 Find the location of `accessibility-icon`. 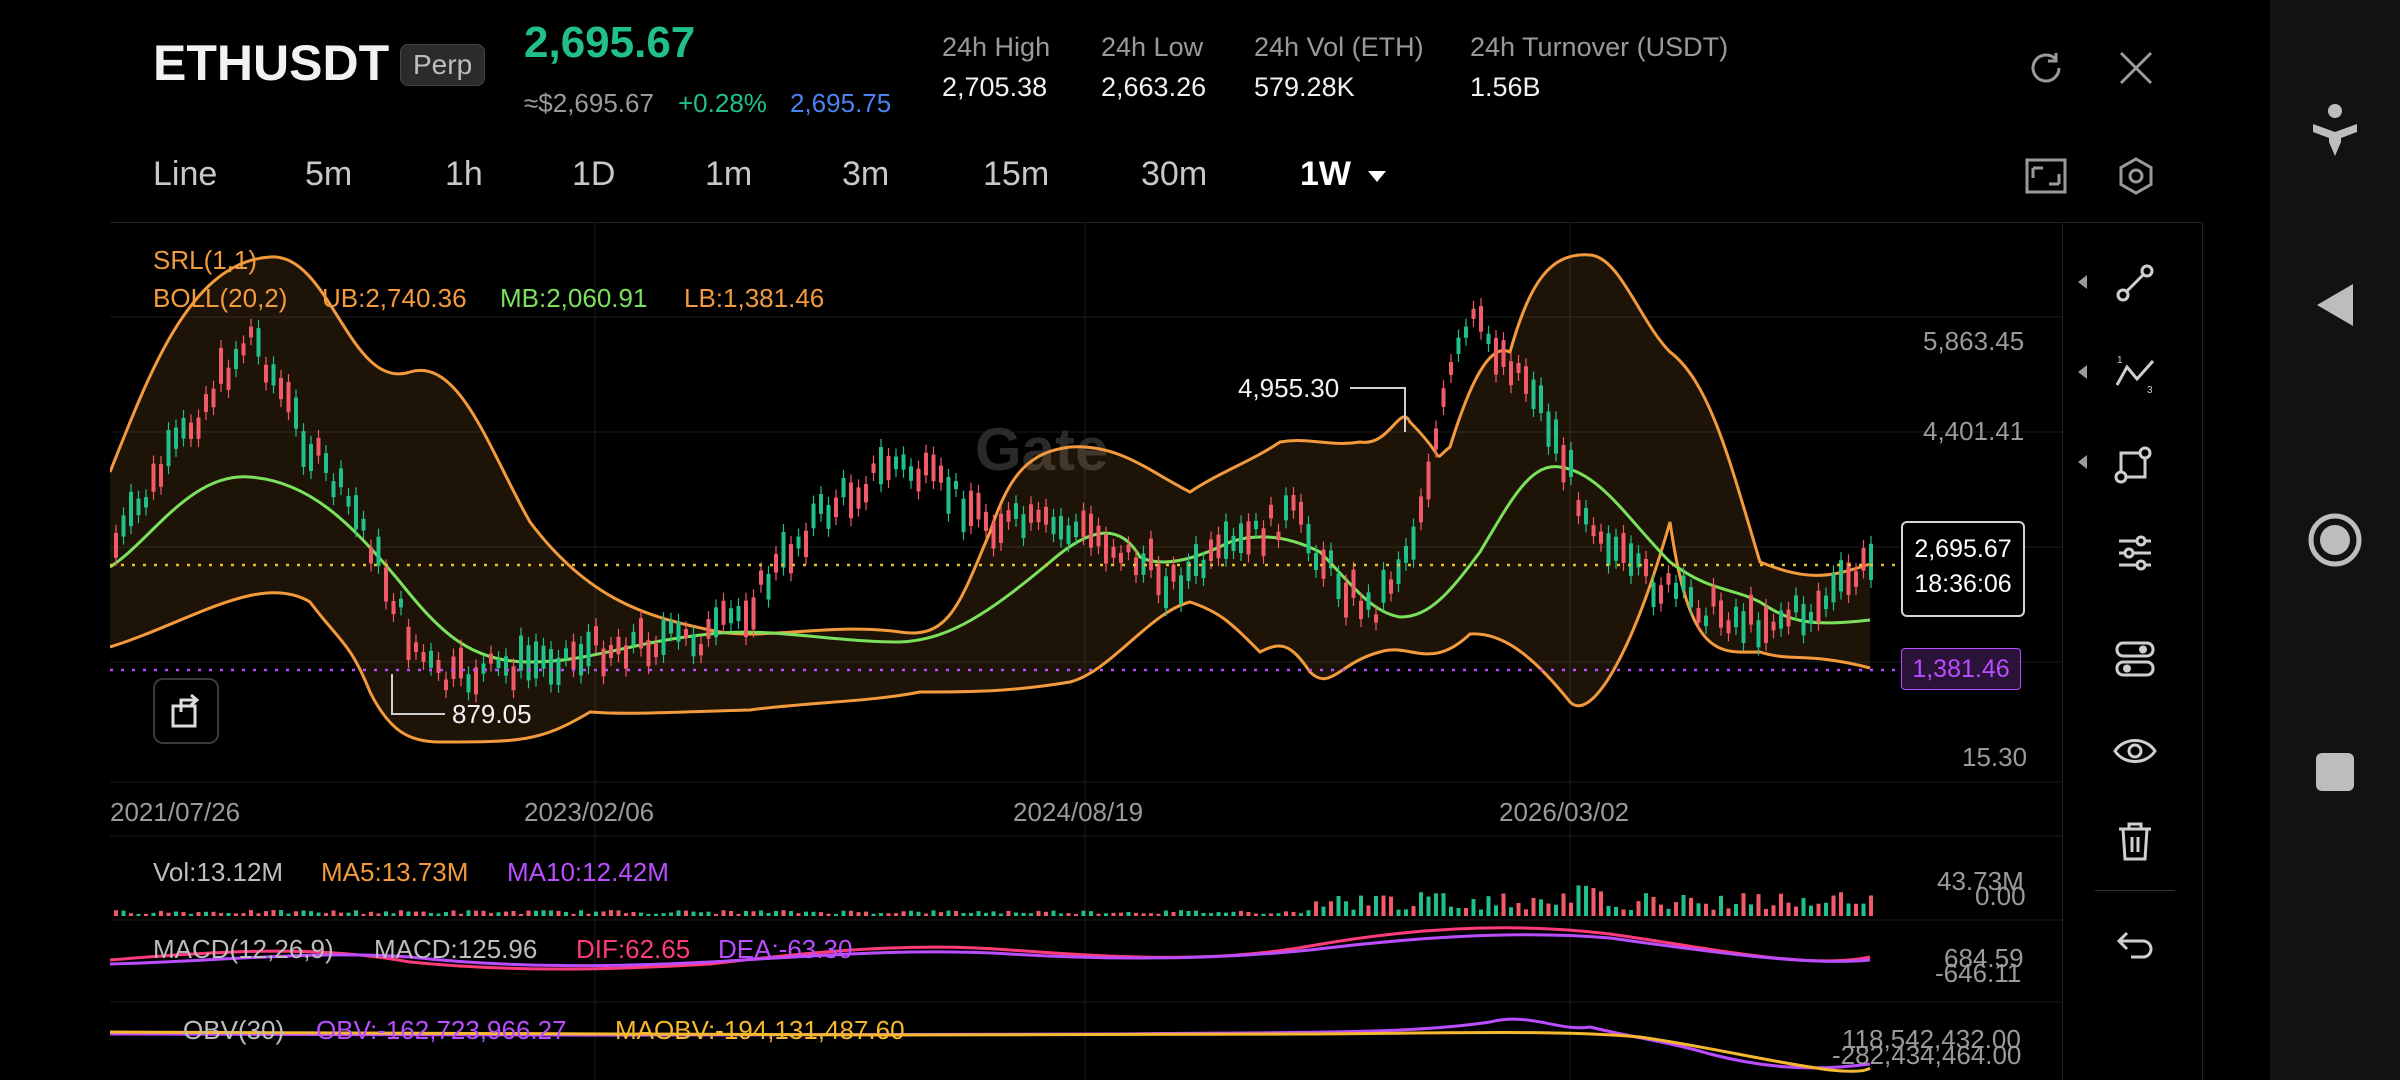

accessibility-icon is located at coordinates (2335, 130).